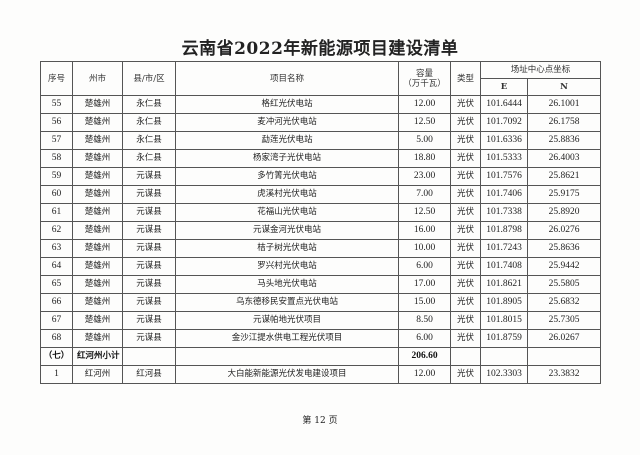 The image size is (640, 455). What do you see at coordinates (149, 374) in the screenshot?
I see `cell-county: 红河县` at bounding box center [149, 374].